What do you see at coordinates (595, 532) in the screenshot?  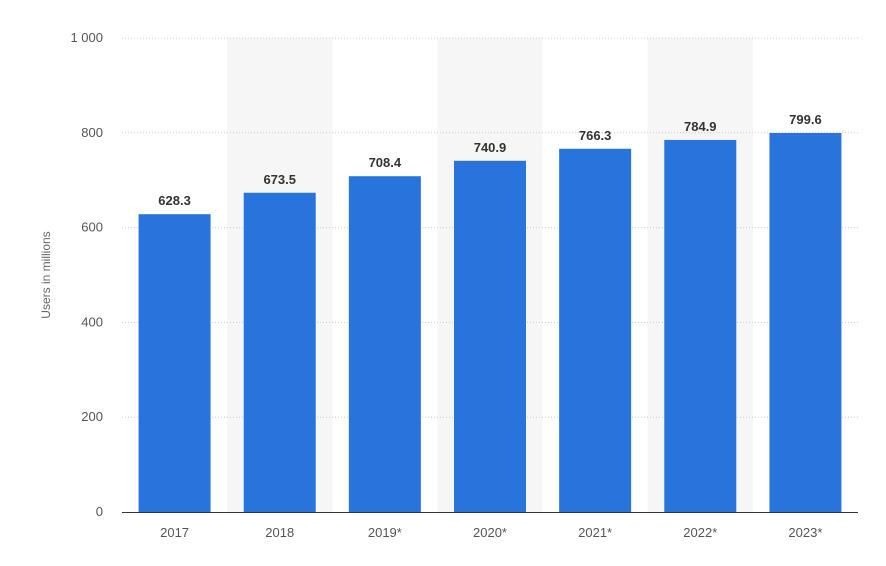 I see `x-tick-label: 2021*` at bounding box center [595, 532].